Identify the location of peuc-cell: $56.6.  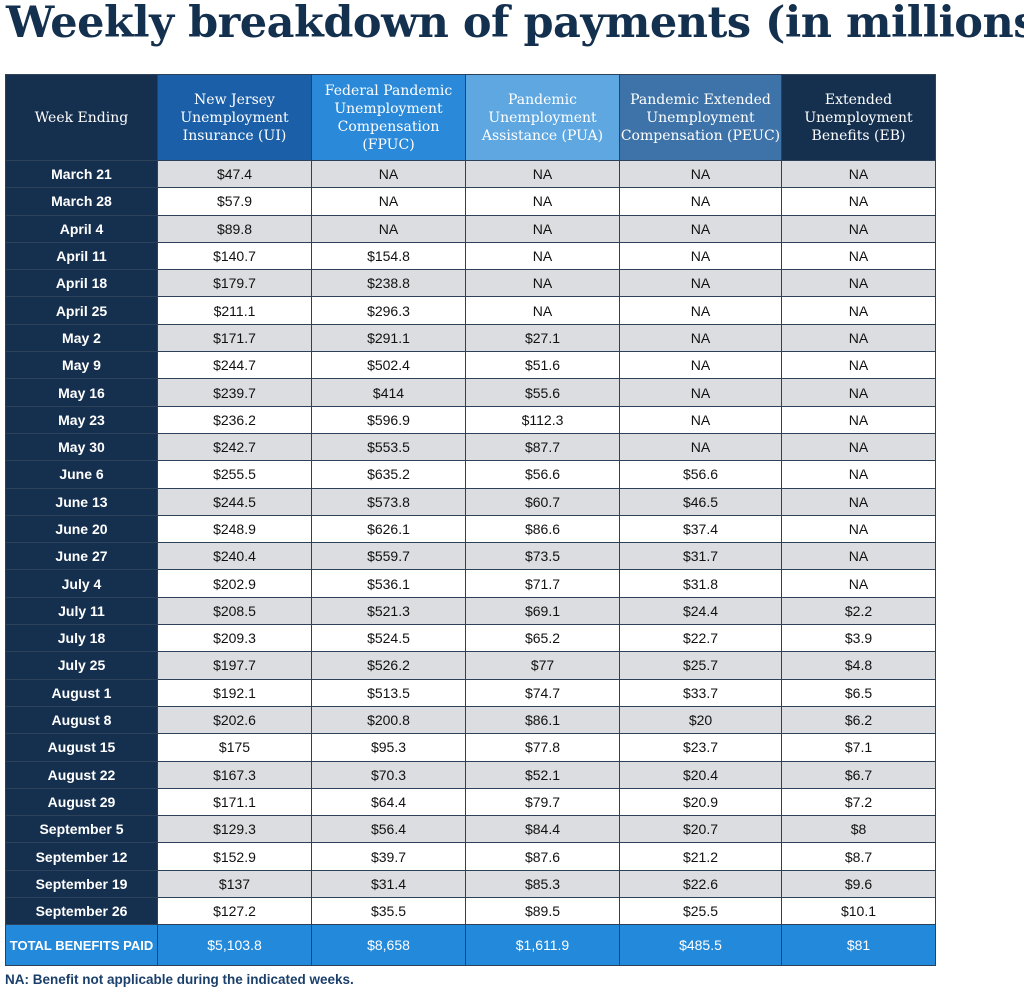
(700, 474).